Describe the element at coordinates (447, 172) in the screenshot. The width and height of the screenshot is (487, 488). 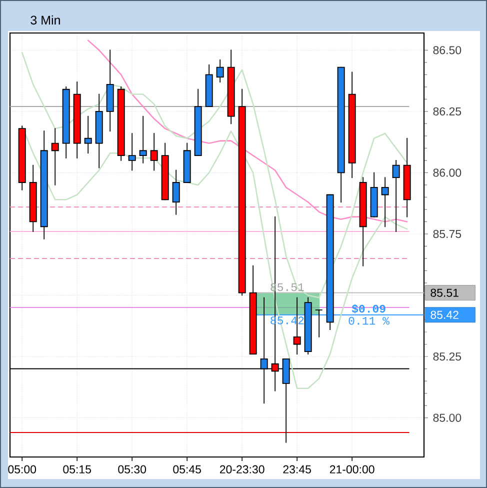
I see `y-tick-label: 86.00` at that location.